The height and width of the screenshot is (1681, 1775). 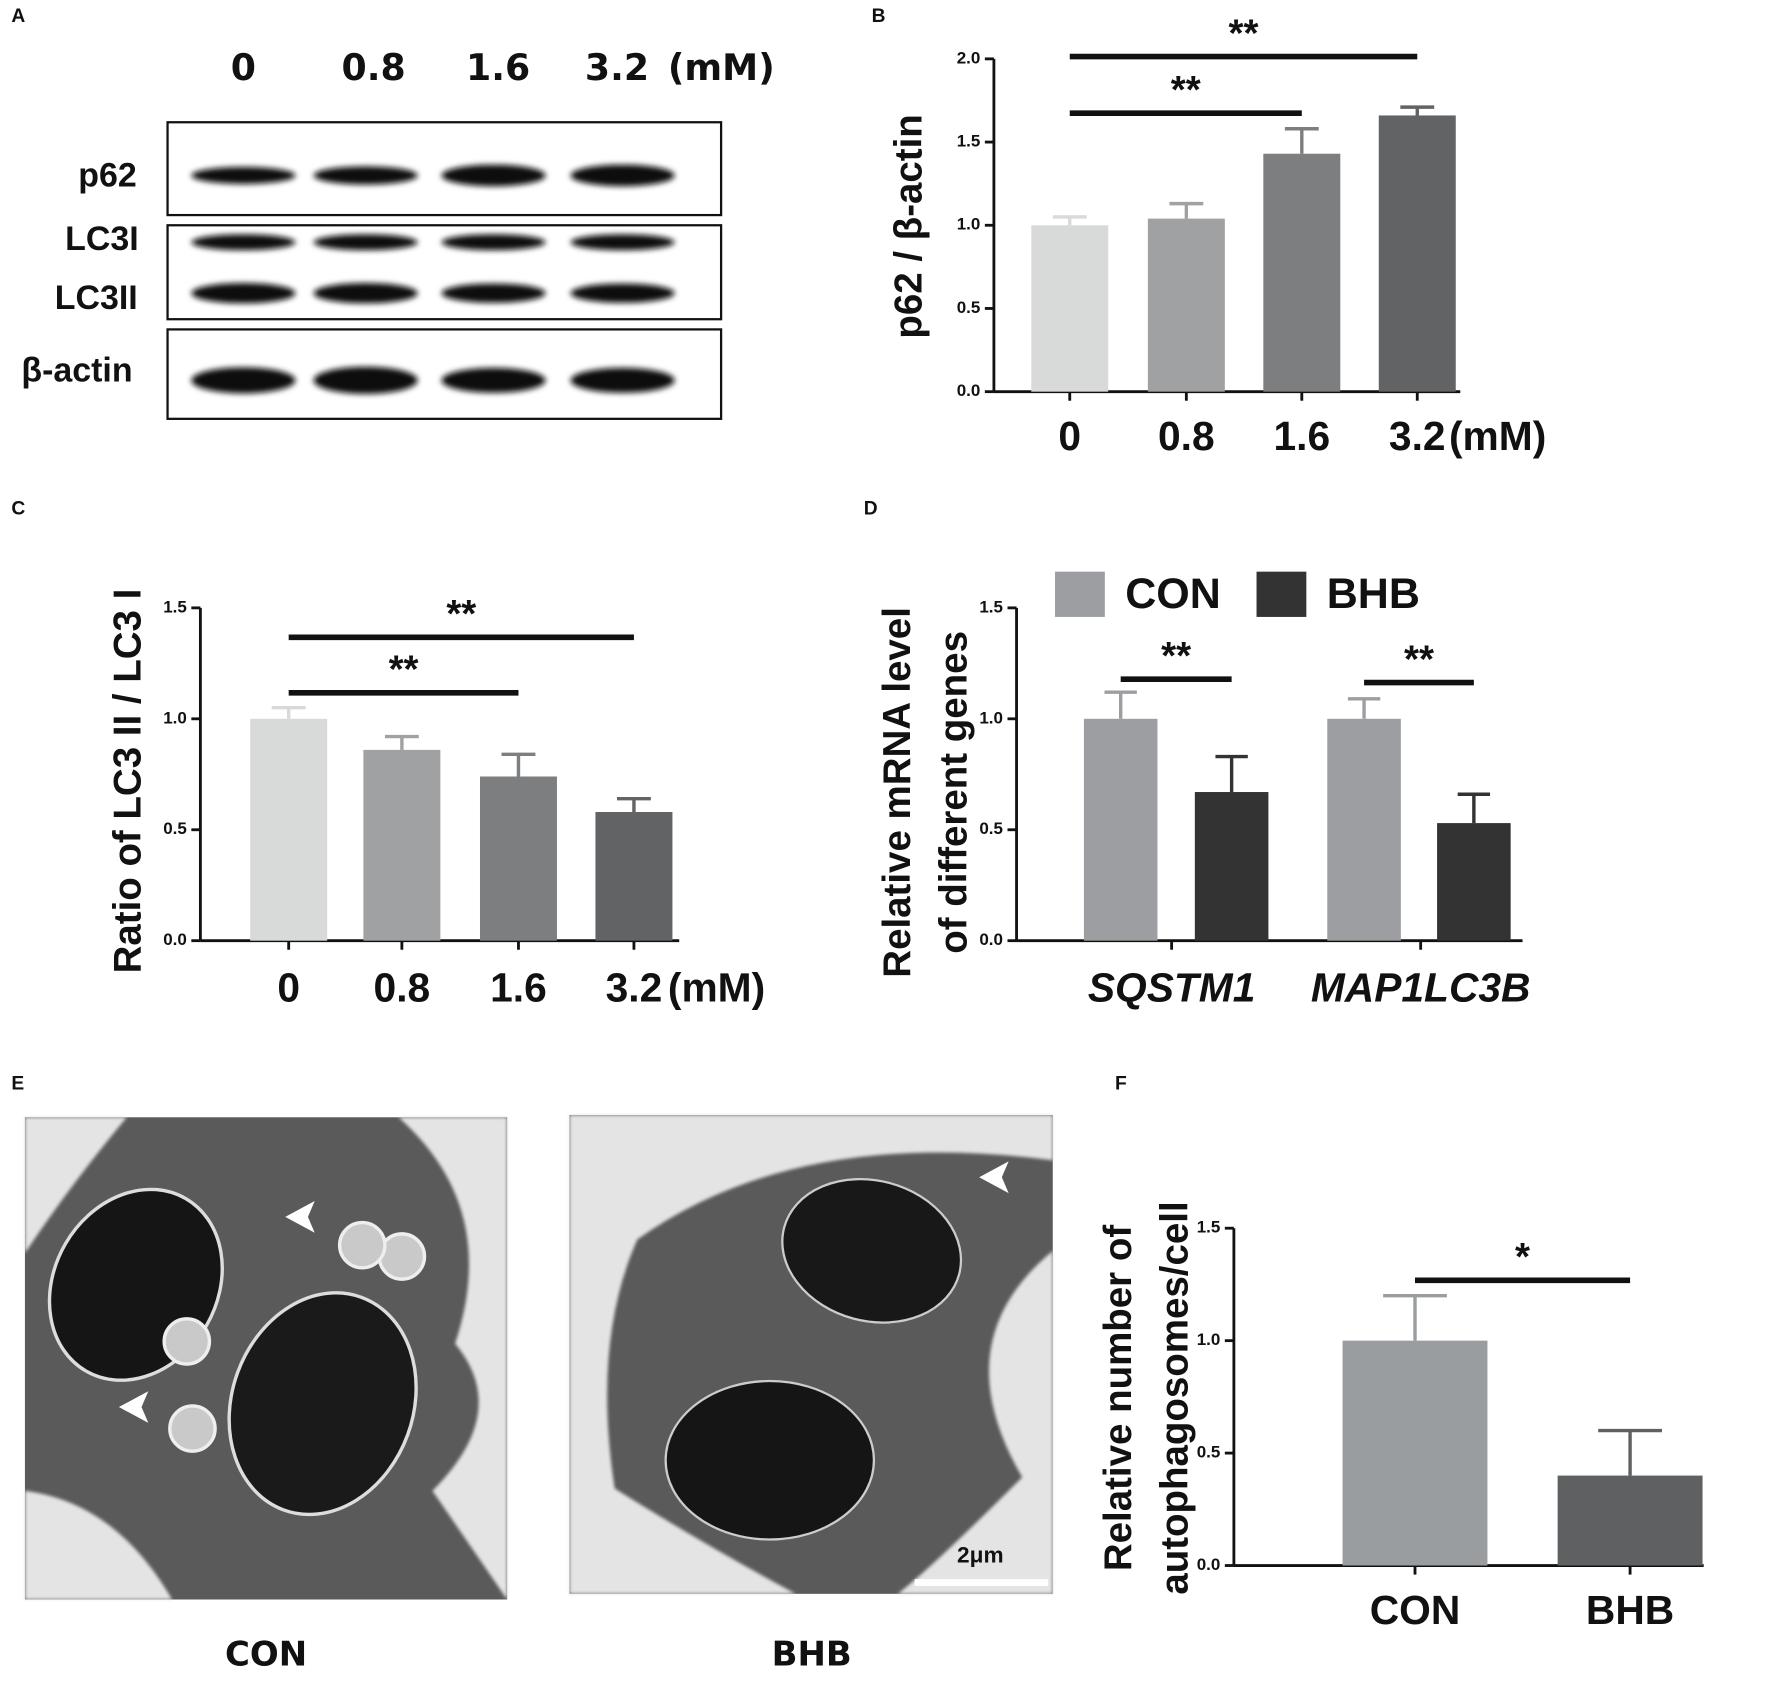 I want to click on panel-label: C, so click(x=18, y=508).